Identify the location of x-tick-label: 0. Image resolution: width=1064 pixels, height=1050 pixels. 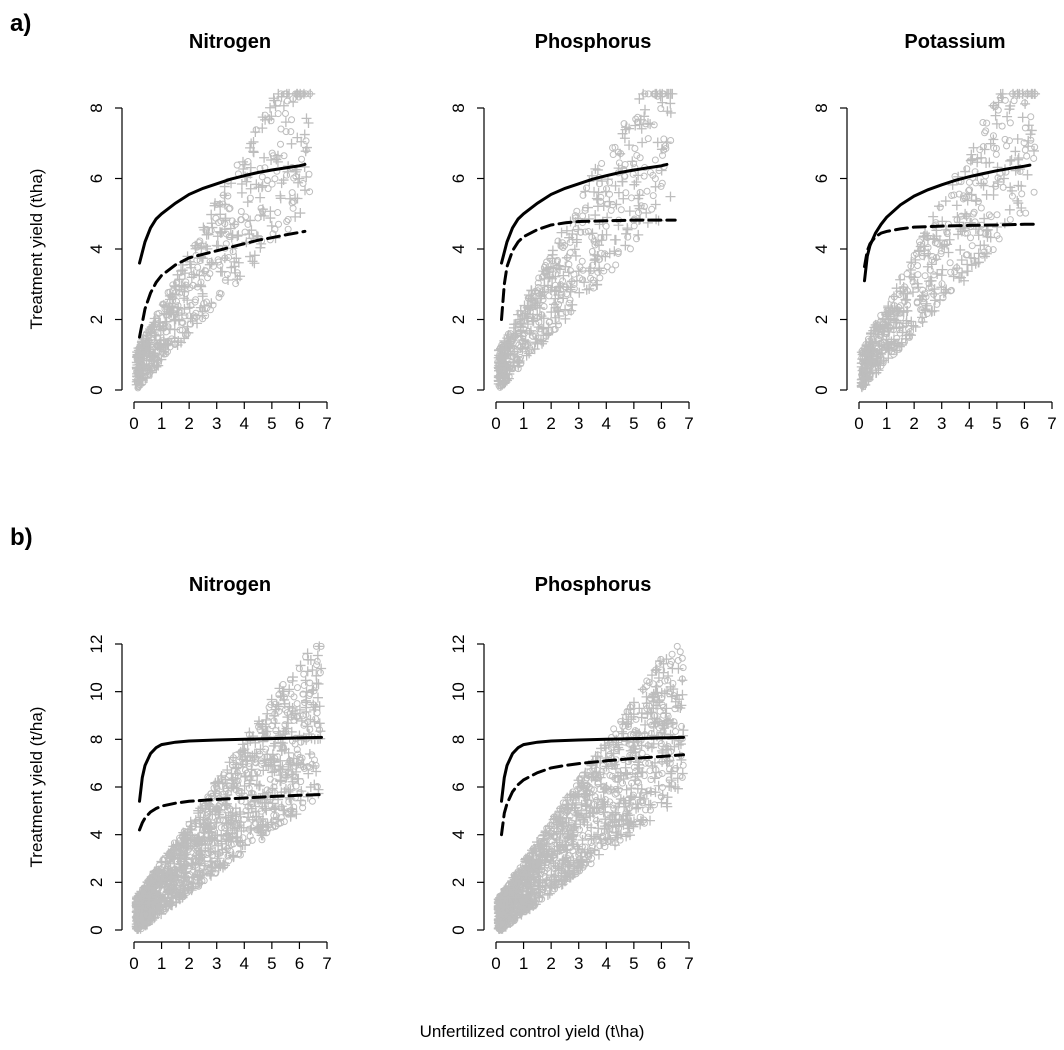
(858, 423).